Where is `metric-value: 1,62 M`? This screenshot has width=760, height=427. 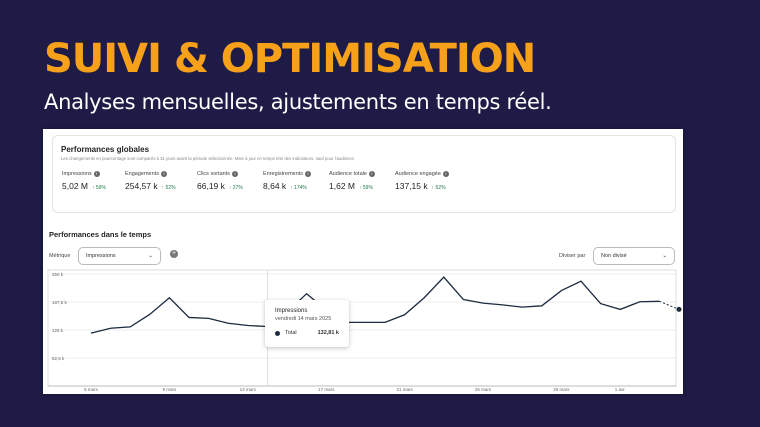
metric-value: 1,62 M is located at coordinates (342, 186).